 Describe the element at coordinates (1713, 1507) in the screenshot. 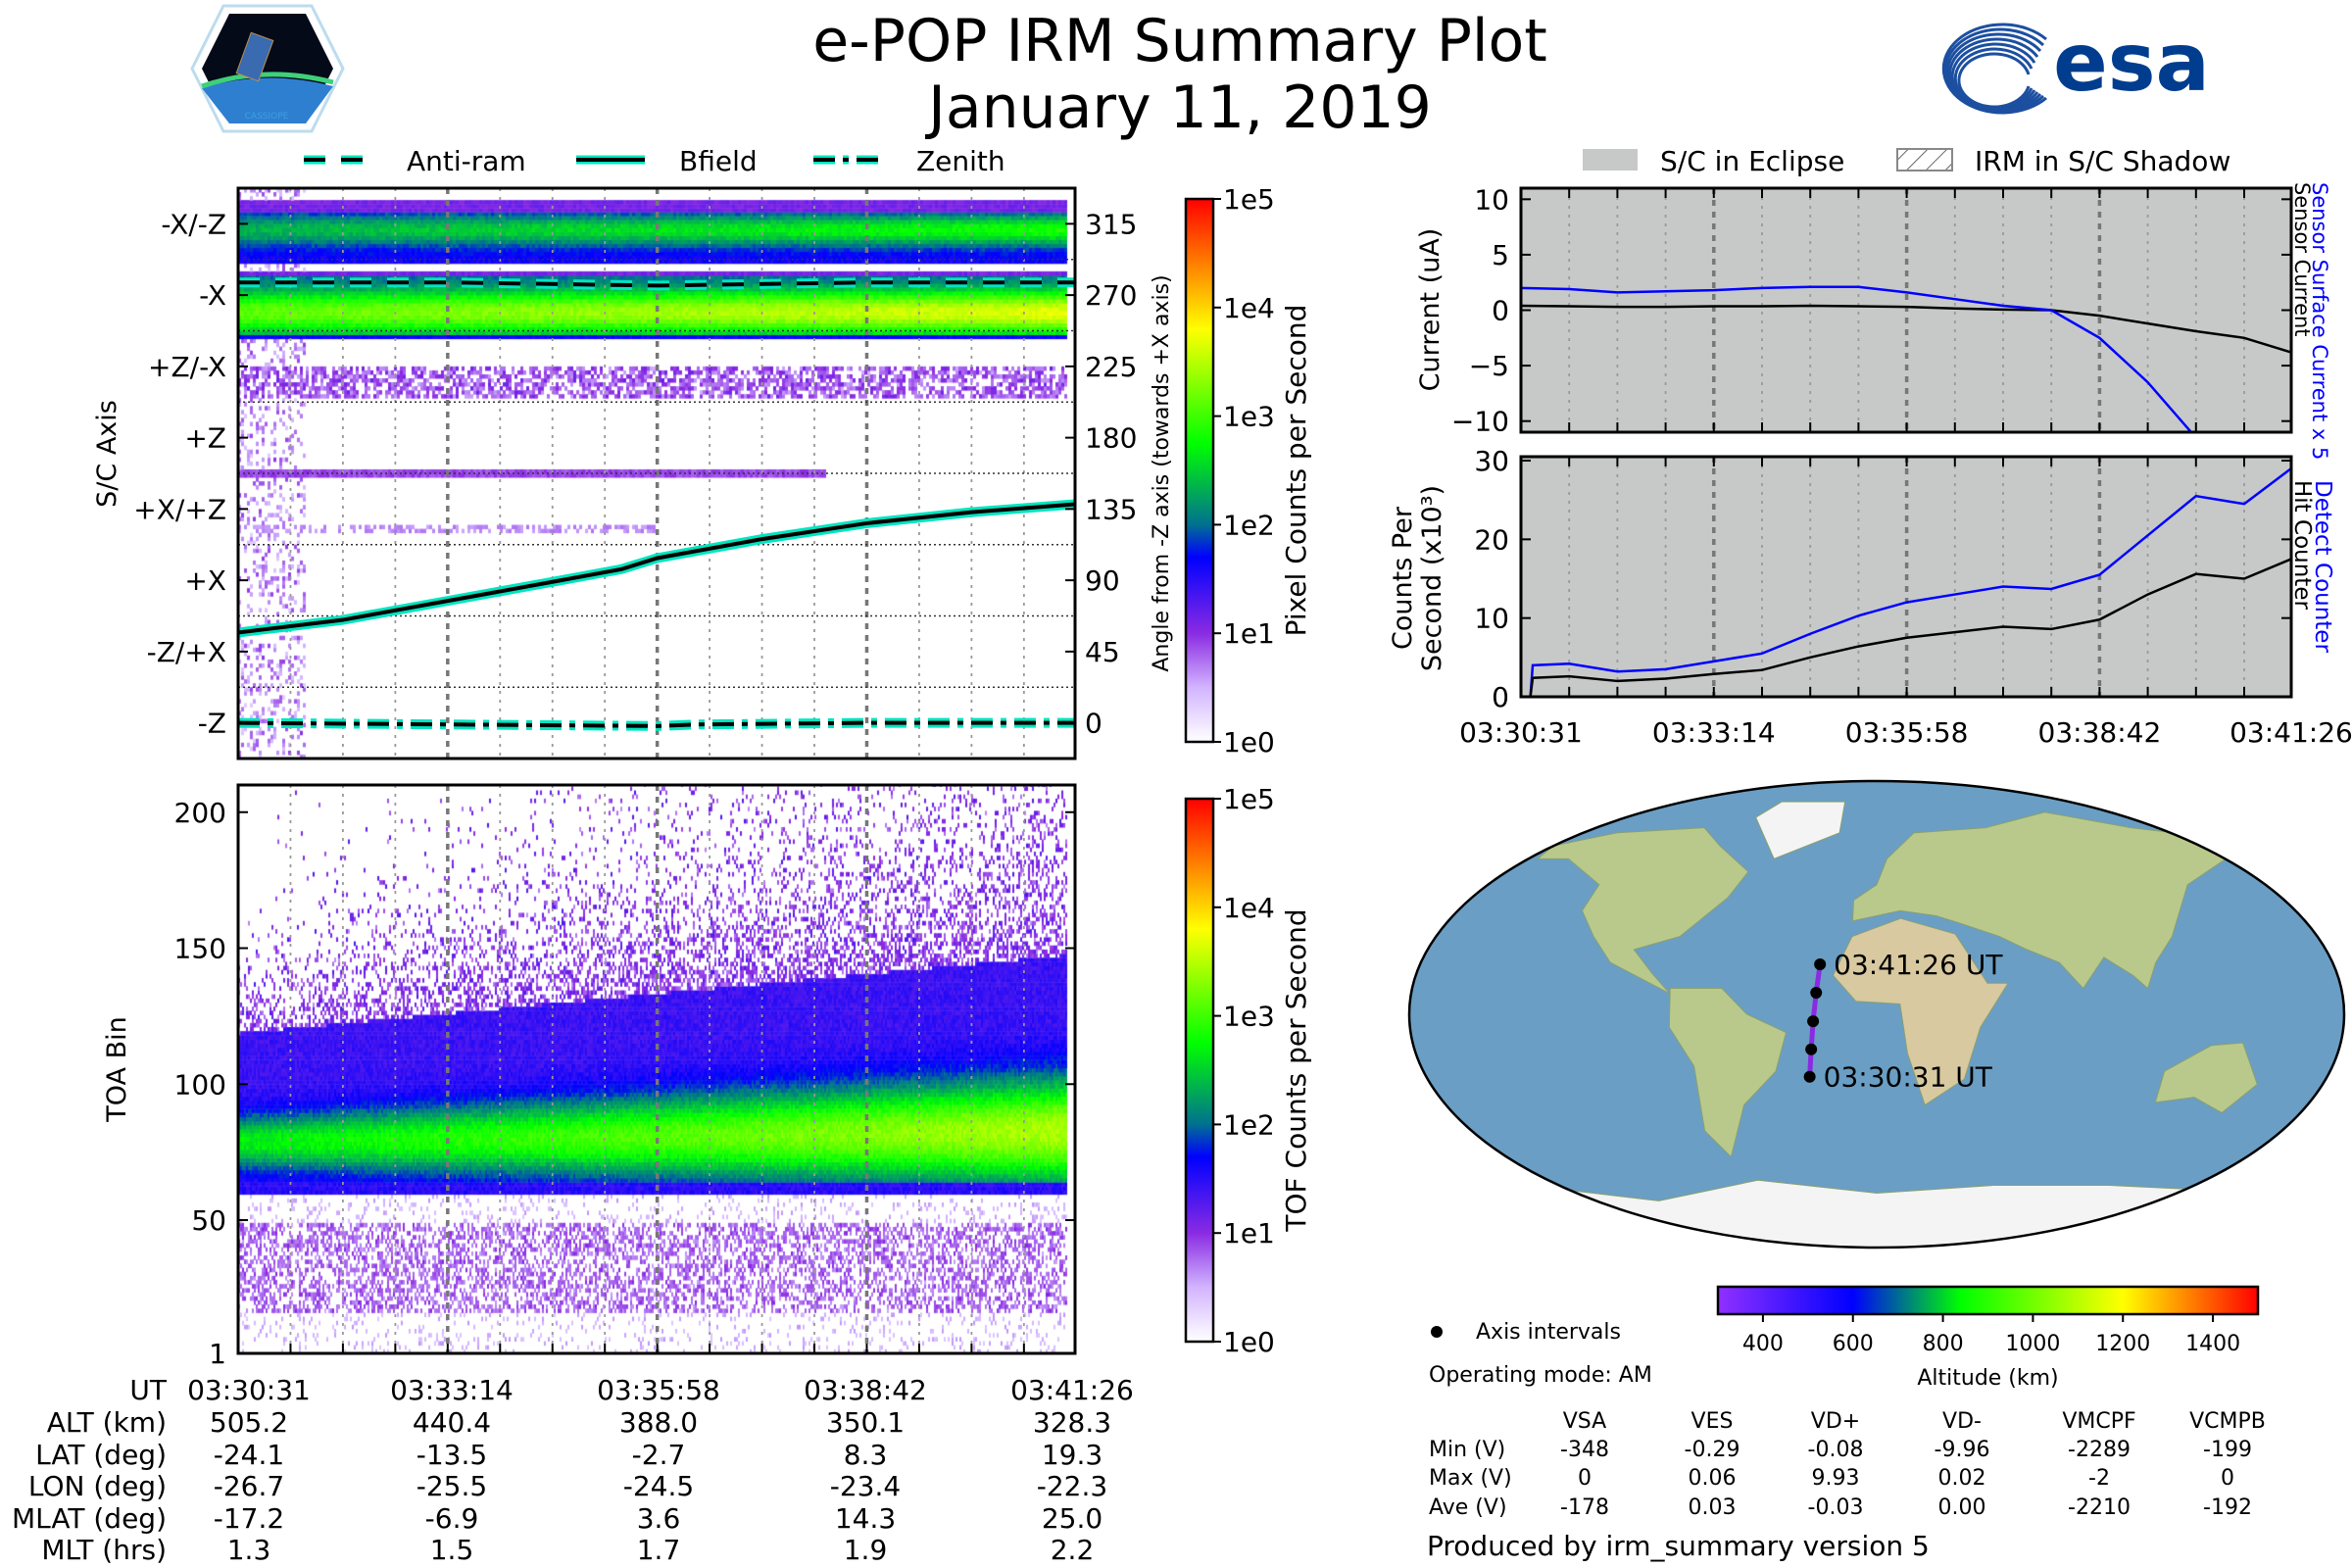

I see `voltage-cell: 0.03` at that location.